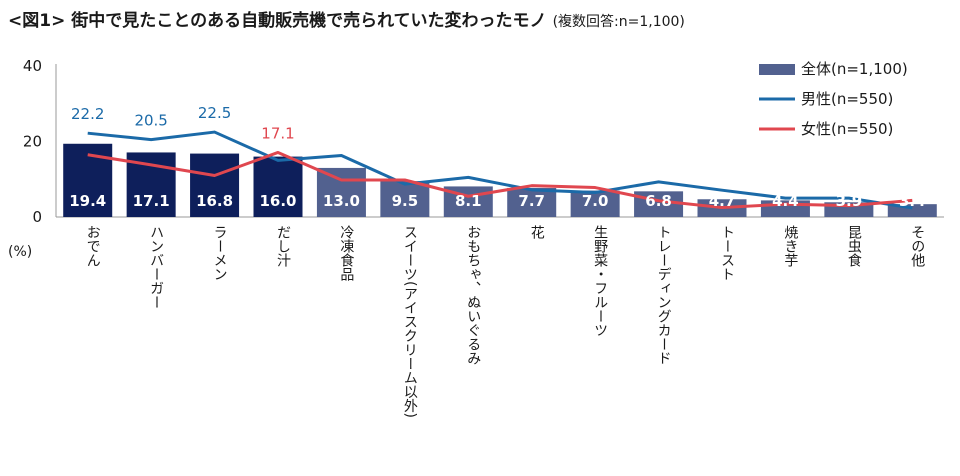  What do you see at coordinates (20, 252) in the screenshot?
I see `unit-label: (%)` at bounding box center [20, 252].